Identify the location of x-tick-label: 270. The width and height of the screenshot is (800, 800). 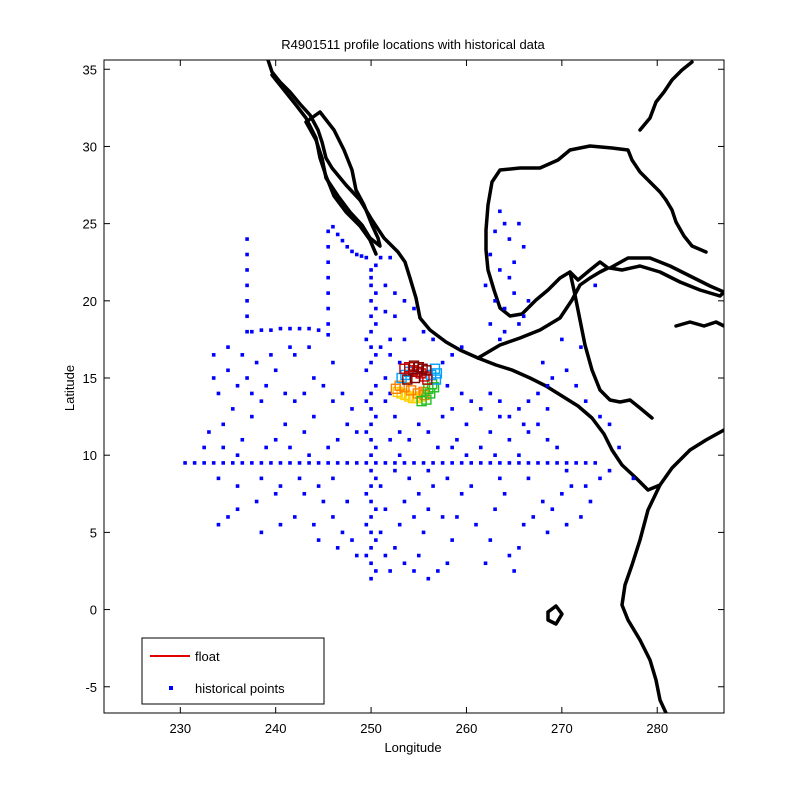
(562, 728).